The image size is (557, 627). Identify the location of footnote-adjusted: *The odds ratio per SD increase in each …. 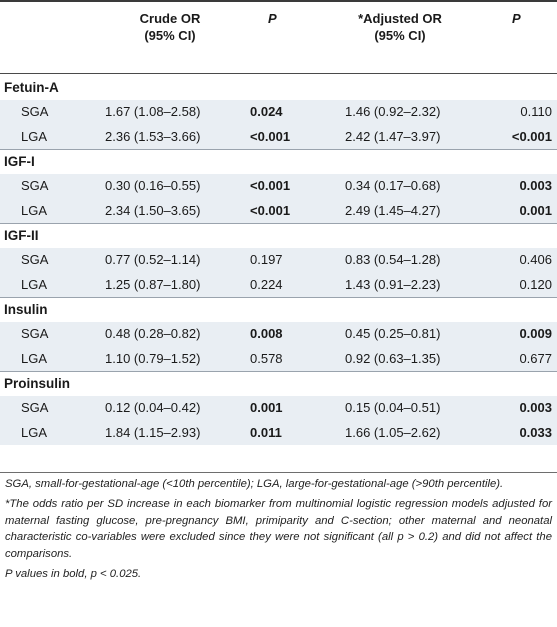
(278, 529).